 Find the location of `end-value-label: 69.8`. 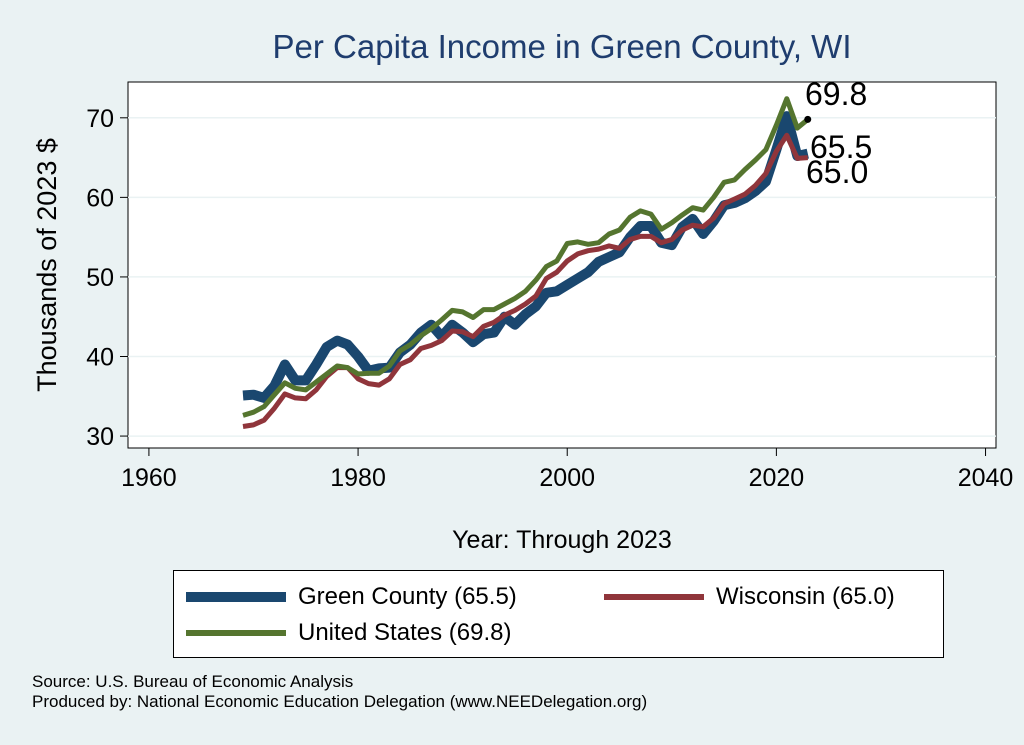

end-value-label: 69.8 is located at coordinates (836, 94).